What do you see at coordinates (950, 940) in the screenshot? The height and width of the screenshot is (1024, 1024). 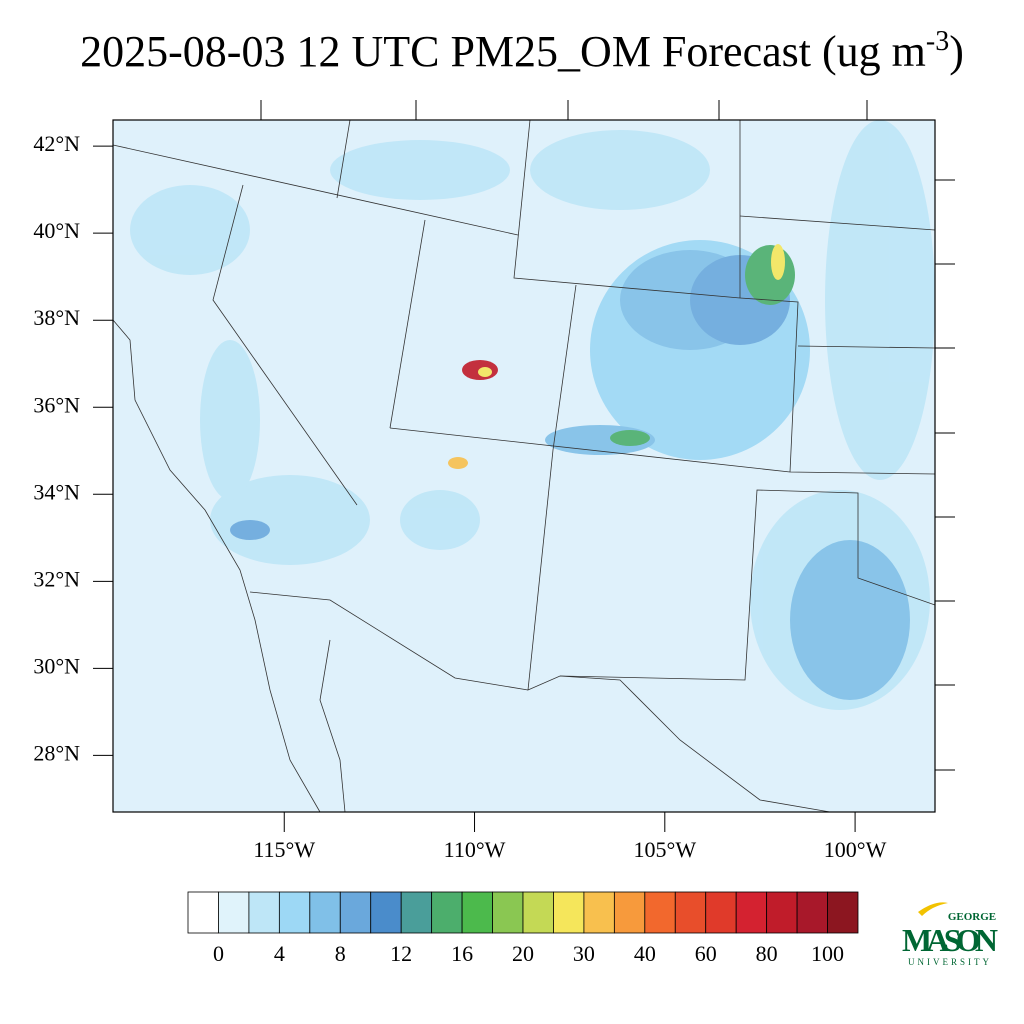 I see `logo-name: MASON` at bounding box center [950, 940].